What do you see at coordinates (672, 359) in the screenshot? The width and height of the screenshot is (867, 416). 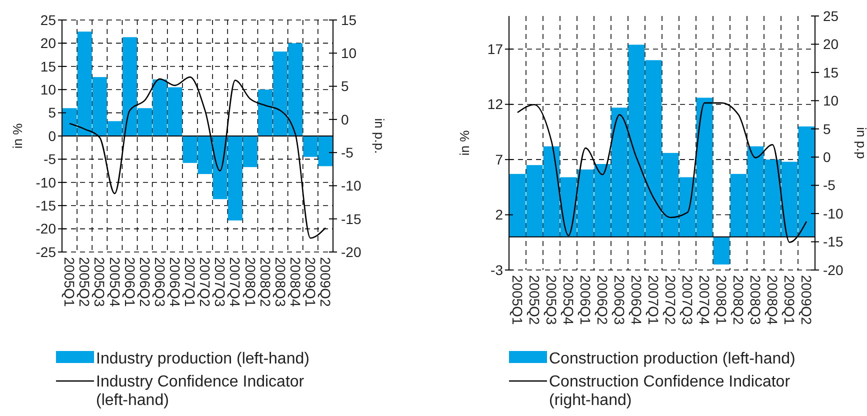 I see `legend-label: Construction production (left-hand)` at bounding box center [672, 359].